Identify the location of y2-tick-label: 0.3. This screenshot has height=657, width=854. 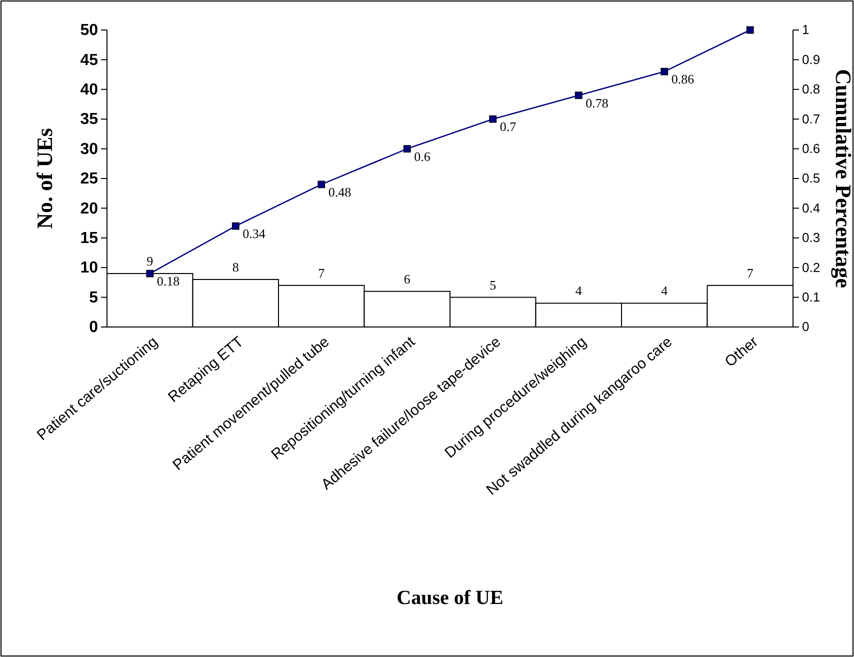
(811, 238).